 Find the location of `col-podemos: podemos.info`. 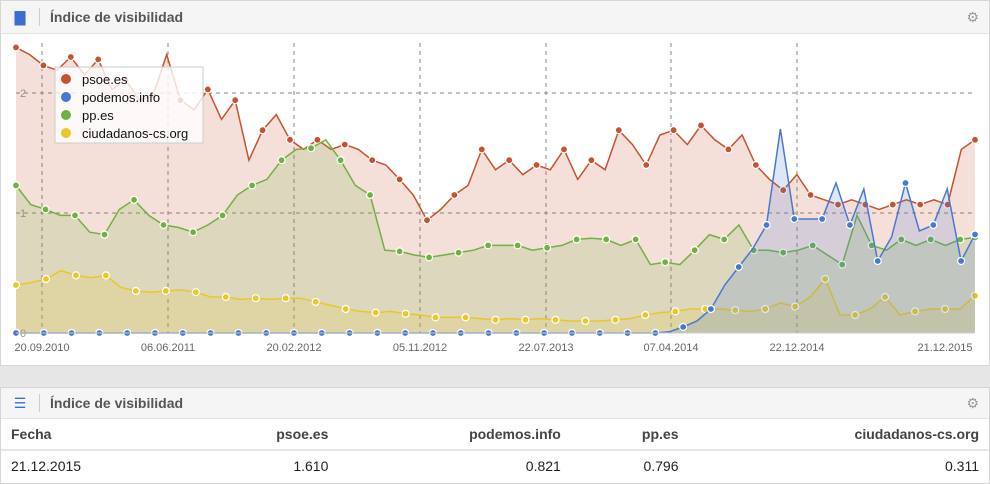

col-podemos: podemos.info is located at coordinates (454, 435).